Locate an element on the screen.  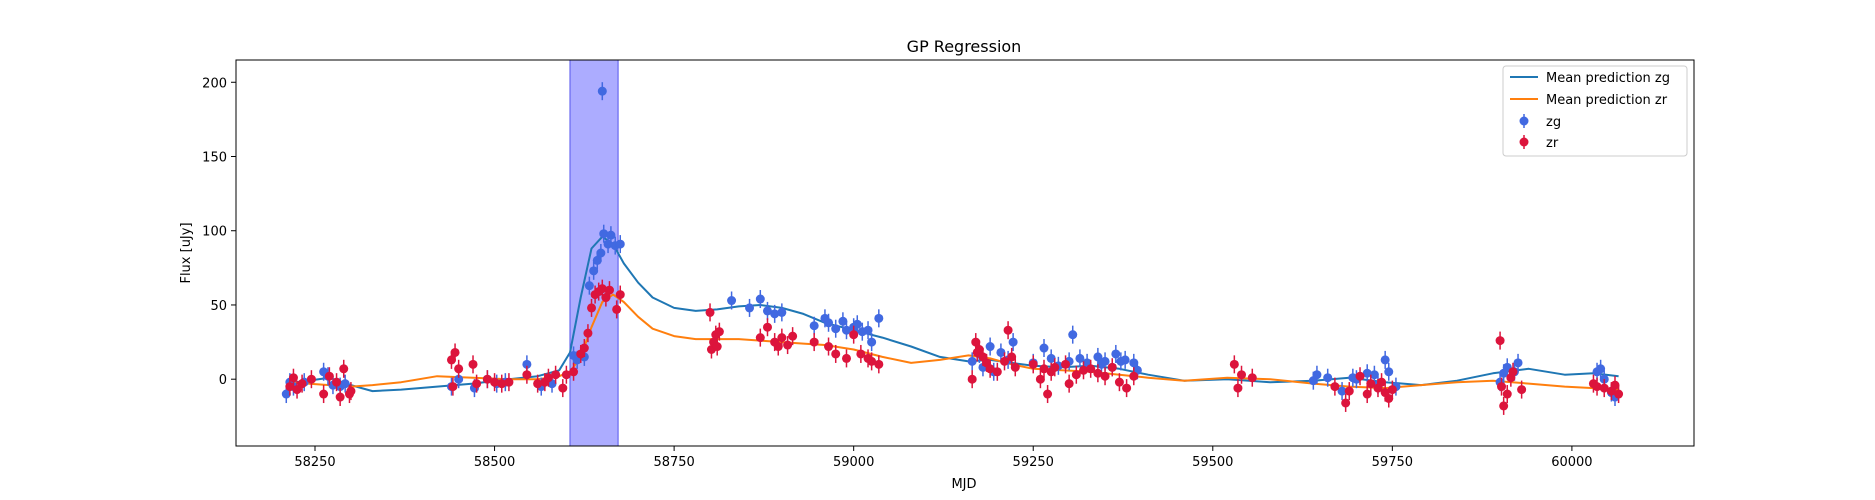
legend-box is located at coordinates (1595, 111).